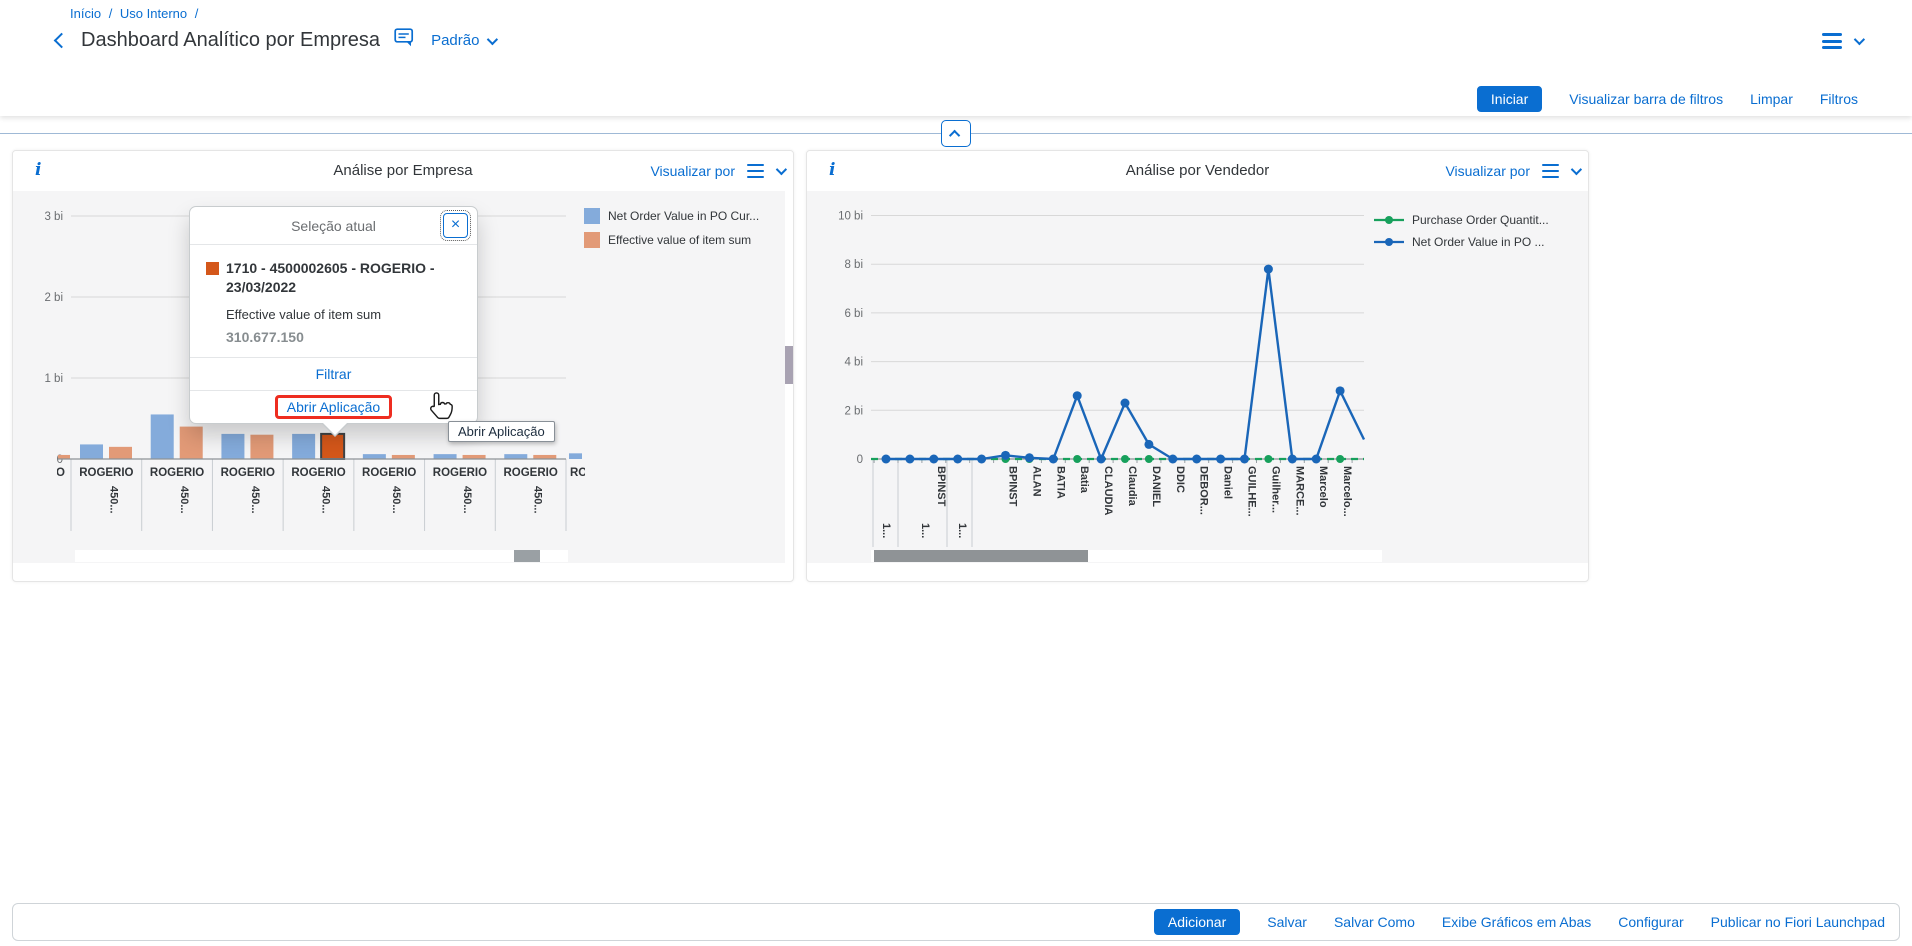 The image size is (1912, 946). I want to click on breadcrumb: Início / Uso Interno /, so click(136, 13).